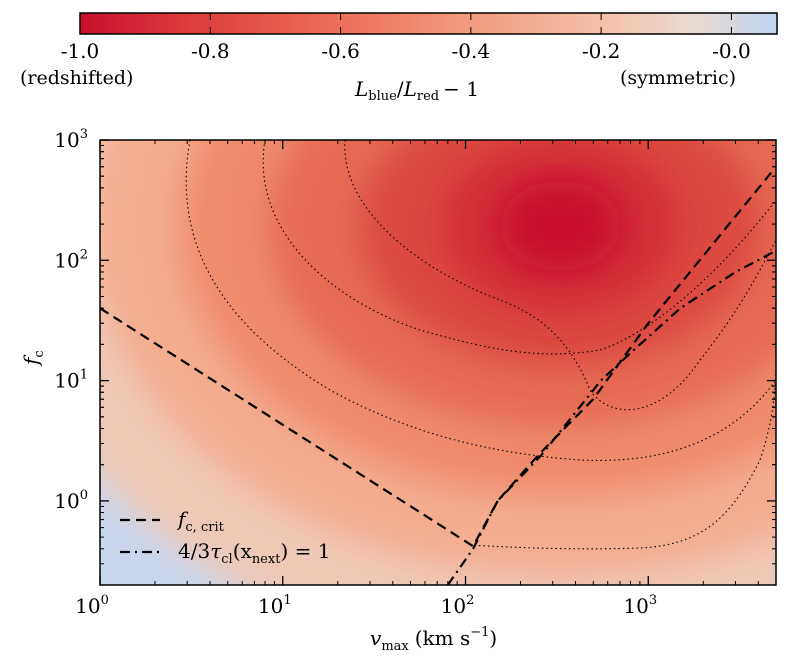  Describe the element at coordinates (433, 639) in the screenshot. I see `x-axis-label: vmax (km s−1)` at that location.